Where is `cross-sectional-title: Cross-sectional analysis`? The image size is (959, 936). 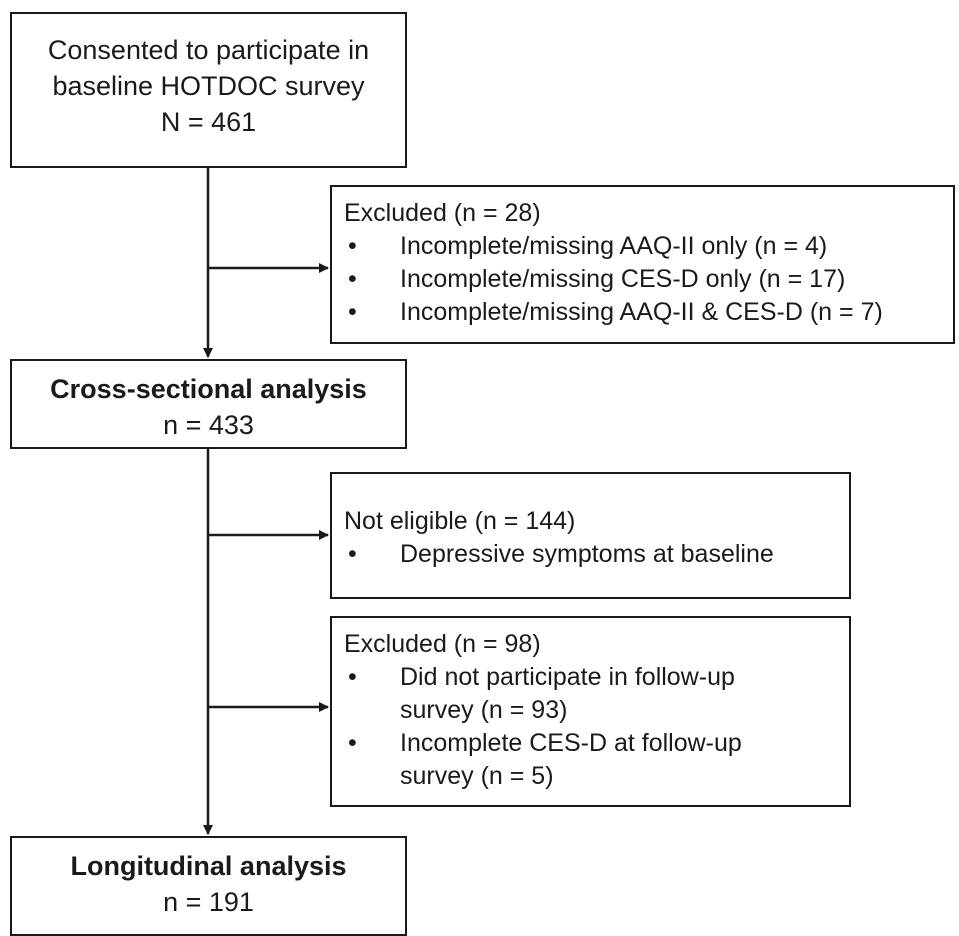 cross-sectional-title: Cross-sectional analysis is located at coordinates (208, 389).